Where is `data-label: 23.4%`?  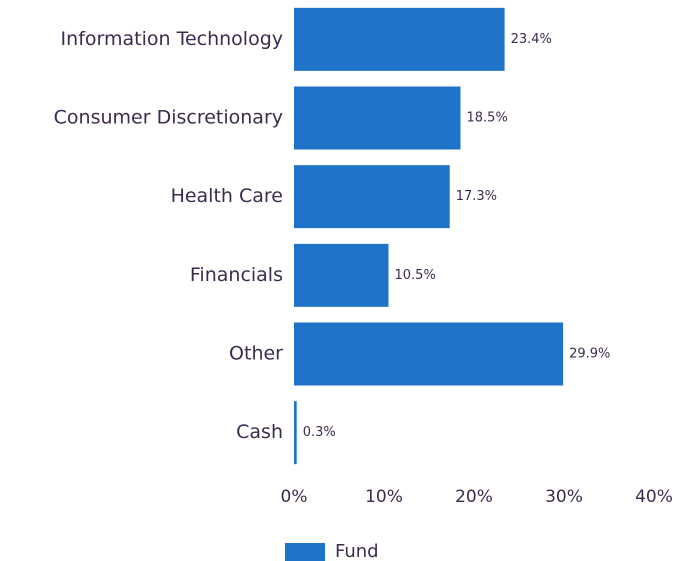 data-label: 23.4% is located at coordinates (531, 39).